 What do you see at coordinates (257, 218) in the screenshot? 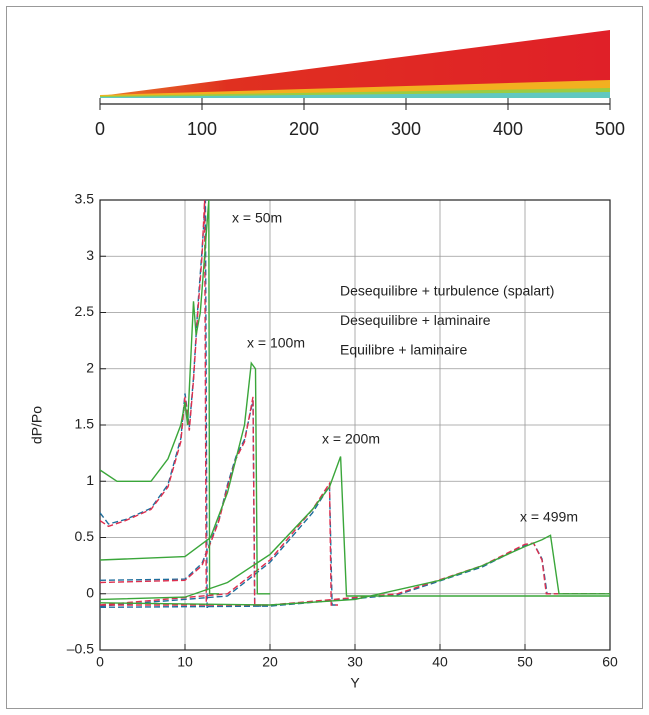
I see `annotation: x = 50m` at bounding box center [257, 218].